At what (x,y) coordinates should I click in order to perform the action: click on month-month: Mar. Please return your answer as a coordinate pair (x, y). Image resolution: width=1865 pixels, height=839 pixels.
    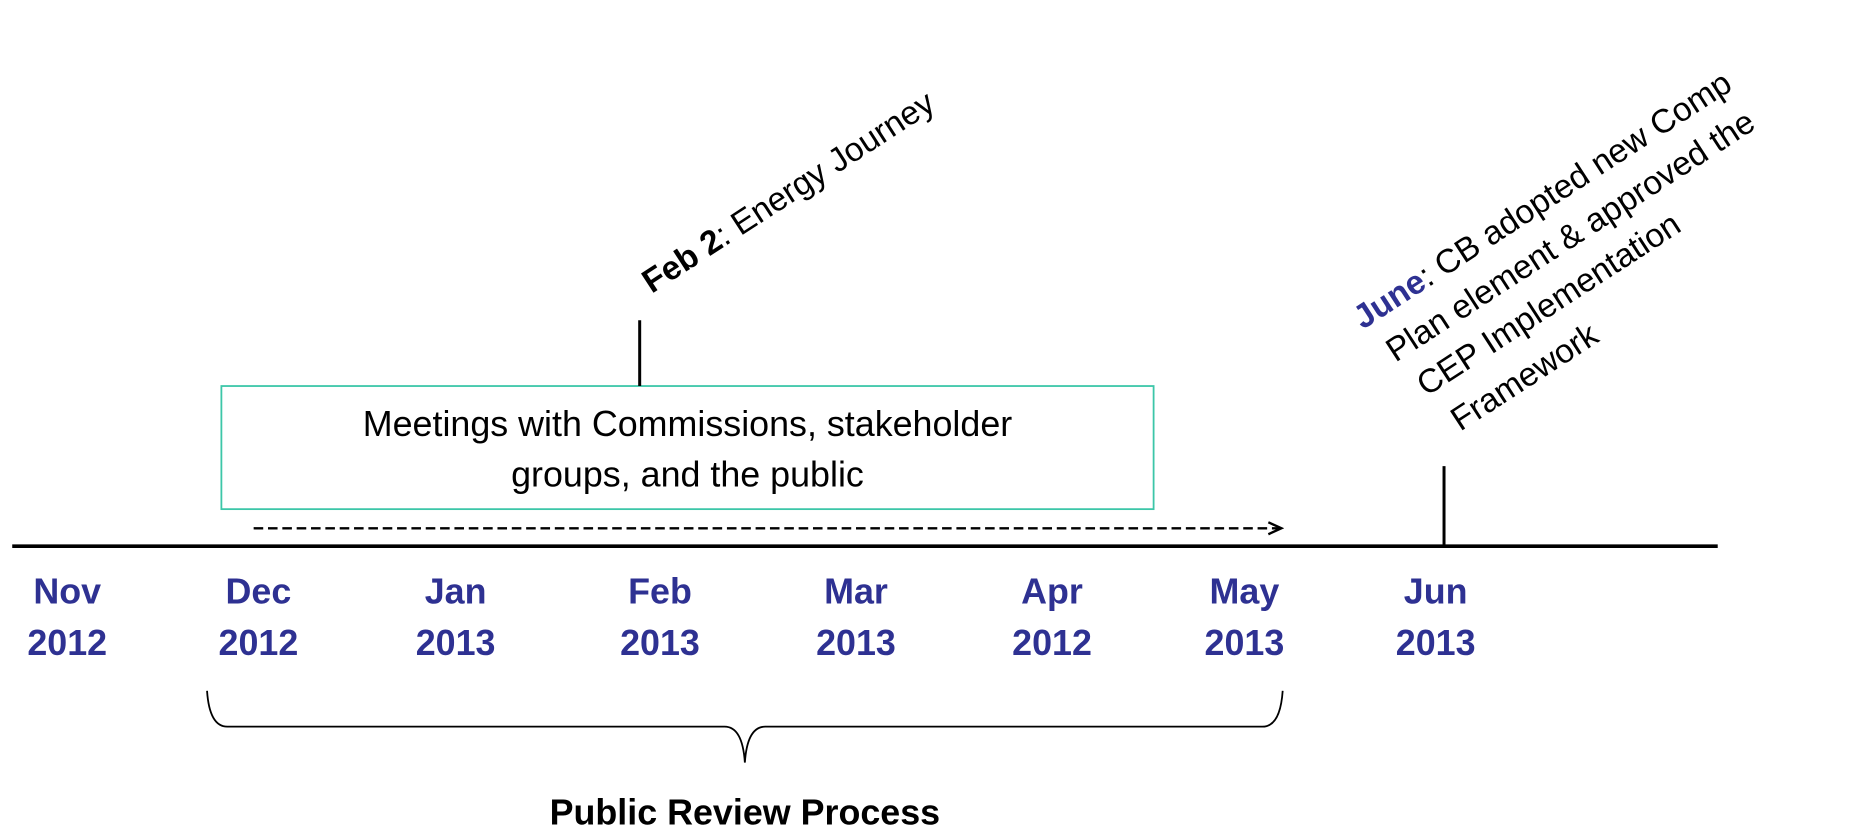
    Looking at the image, I should click on (856, 592).